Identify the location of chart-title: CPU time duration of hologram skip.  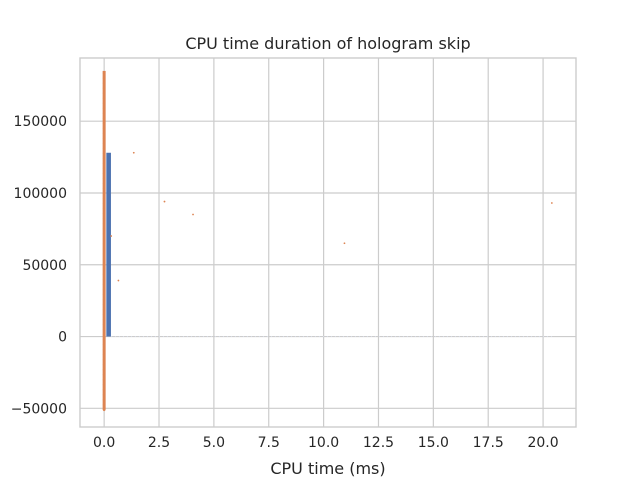
(327, 43).